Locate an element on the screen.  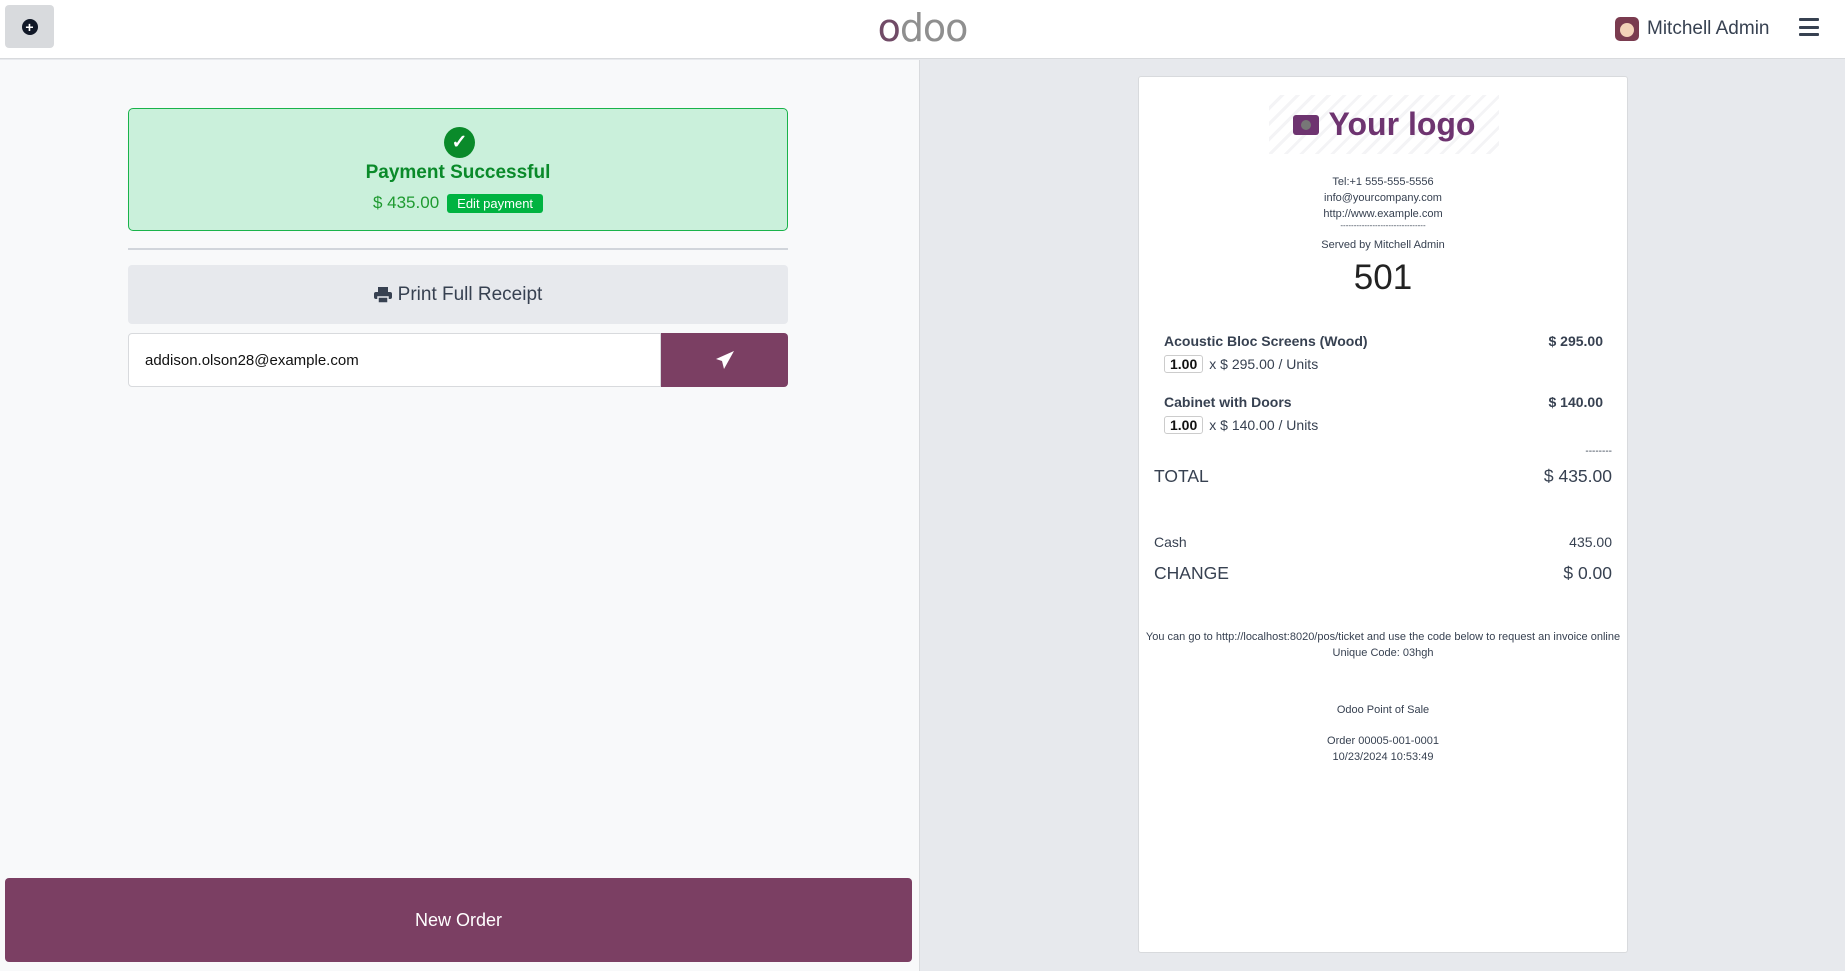
user-menu: Mitchell Admin is located at coordinates (1692, 29).